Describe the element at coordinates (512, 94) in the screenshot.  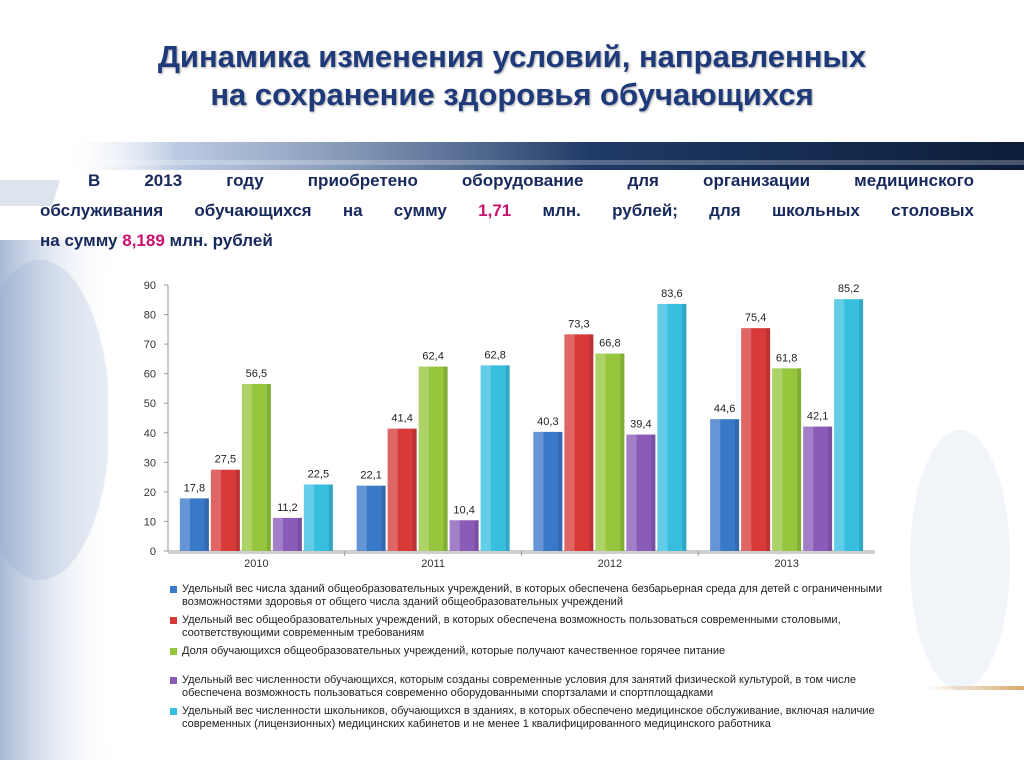
I see `title-line-2: на сохранение здоровья обучающихся` at that location.